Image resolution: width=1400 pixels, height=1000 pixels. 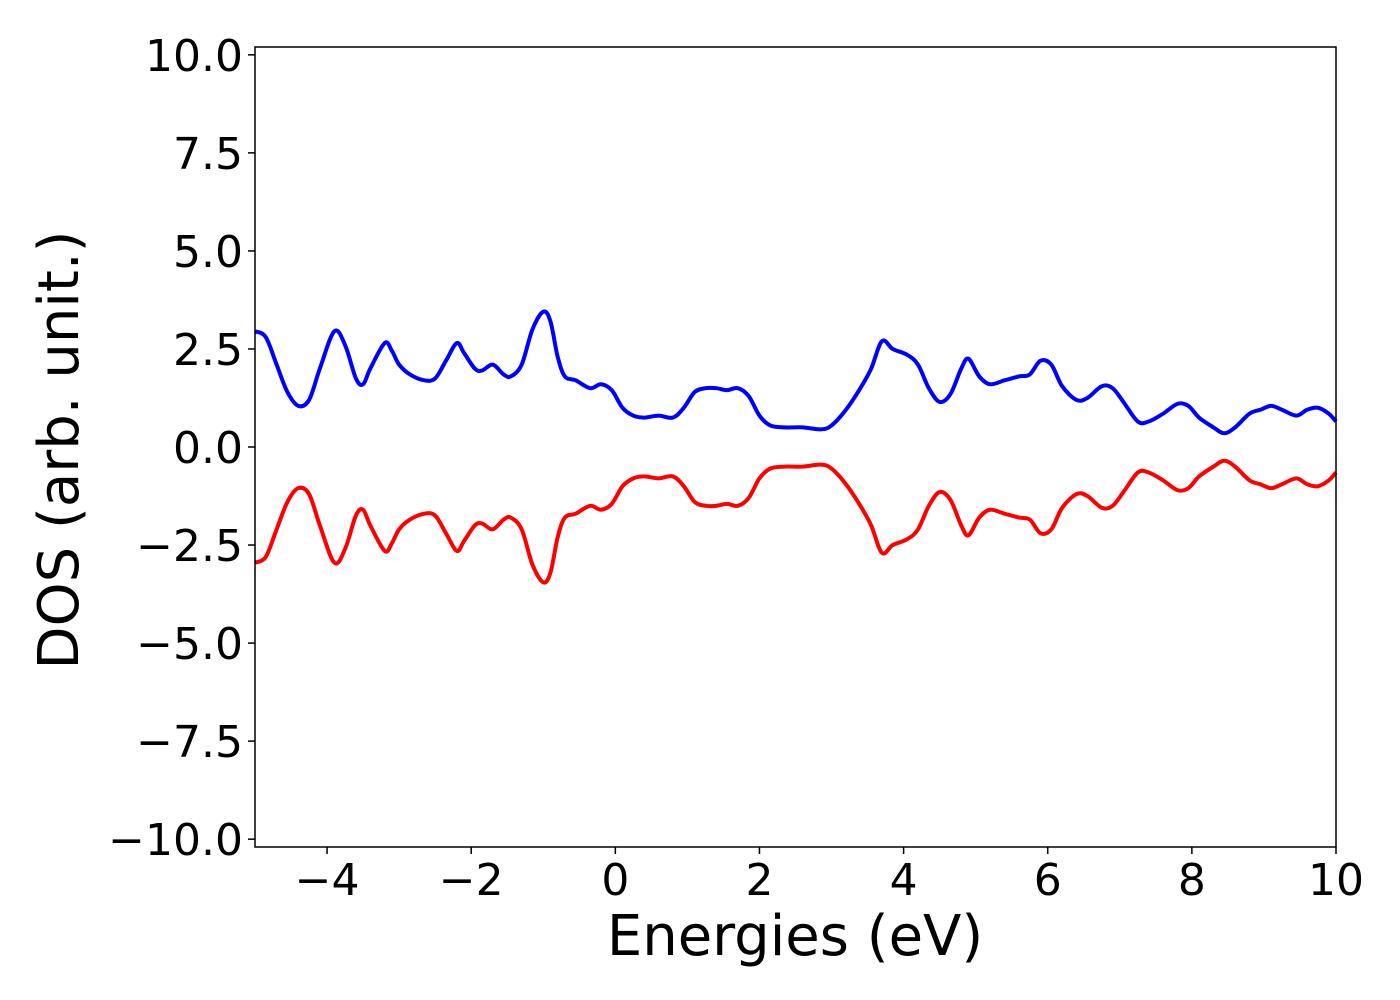 What do you see at coordinates (1048, 880) in the screenshot?
I see `x-tick-label: 6` at bounding box center [1048, 880].